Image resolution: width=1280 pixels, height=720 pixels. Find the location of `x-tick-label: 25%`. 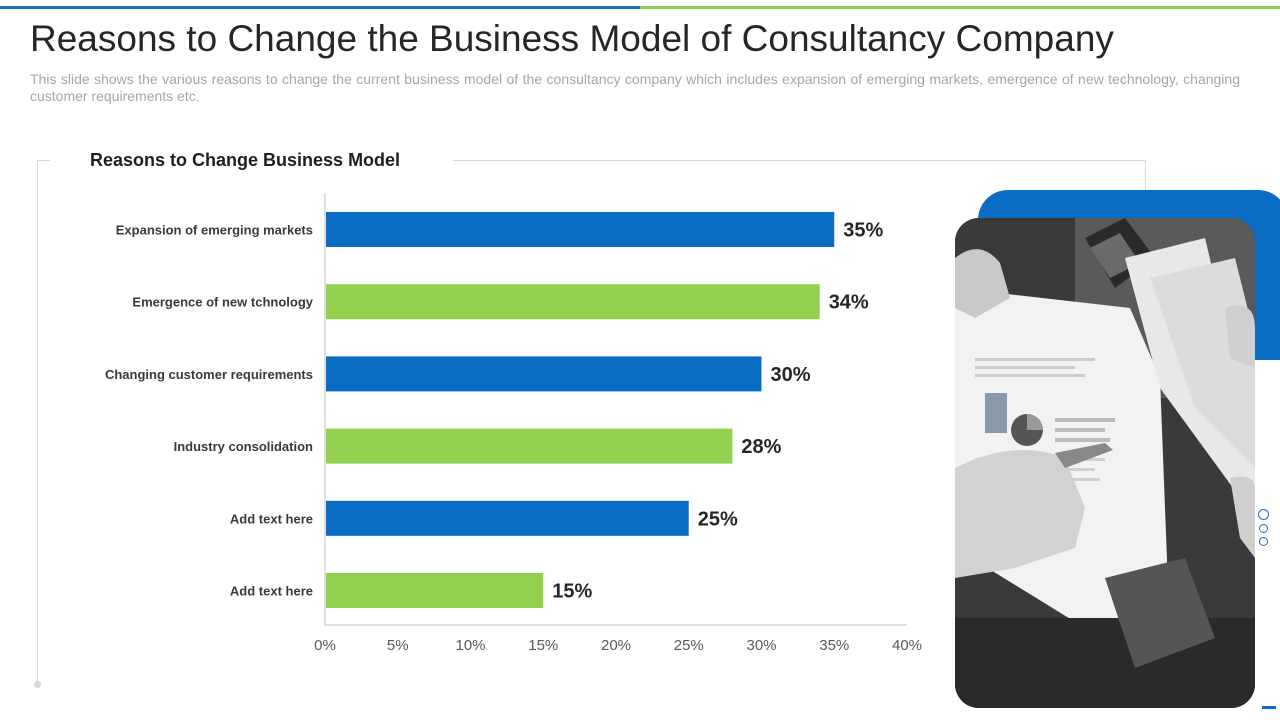

x-tick-label: 25% is located at coordinates (689, 645).